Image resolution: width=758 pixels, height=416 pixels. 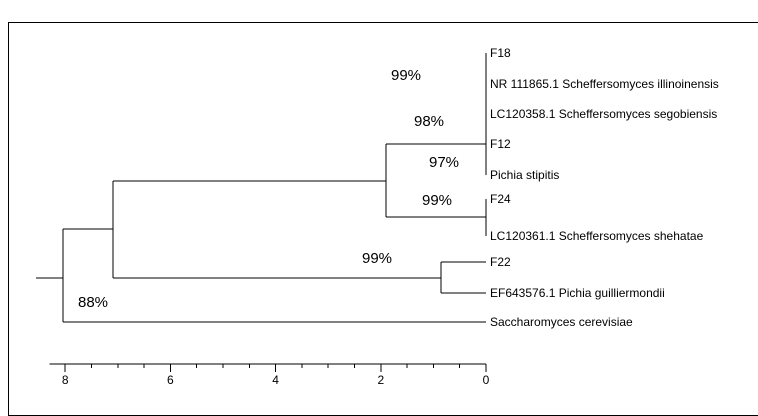 I want to click on tip-label-lc120361: LC120361.1 Scheffersomyces shehatae, so click(x=597, y=236).